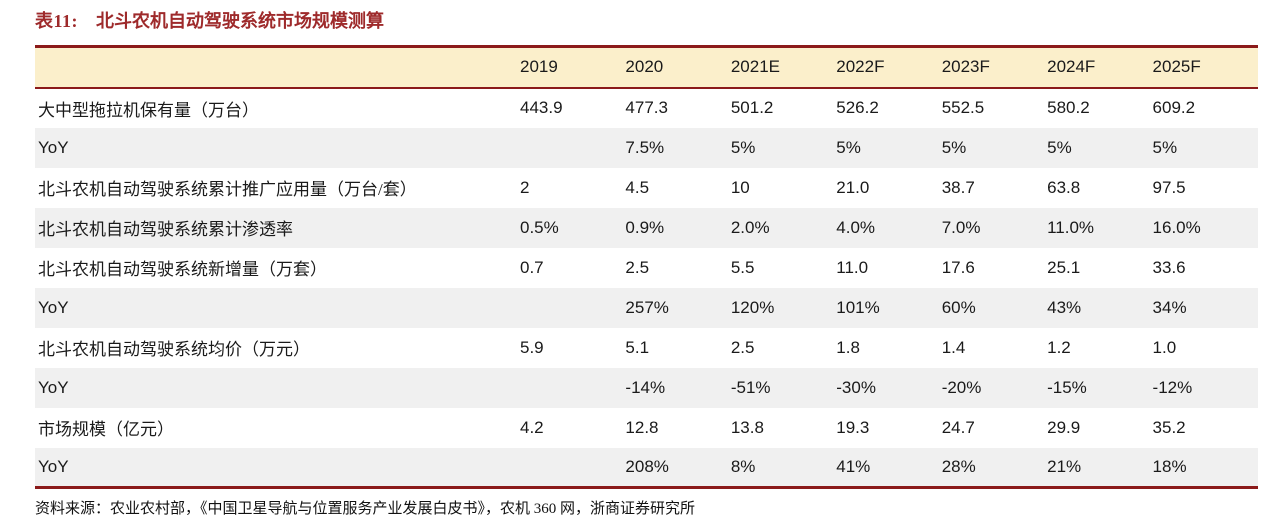 This screenshot has width=1269, height=527. I want to click on value-cell: 97.5, so click(1169, 187).